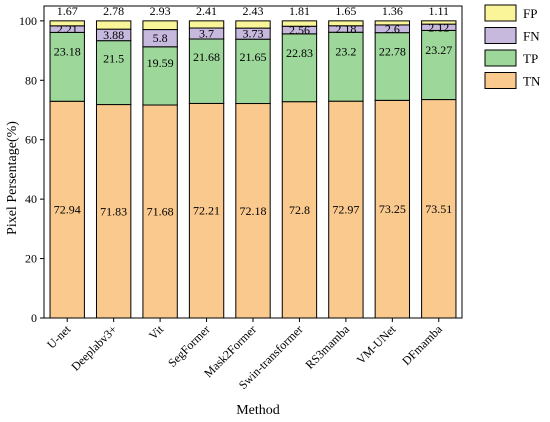  I want to click on y-tick-label: 40, so click(31, 199).